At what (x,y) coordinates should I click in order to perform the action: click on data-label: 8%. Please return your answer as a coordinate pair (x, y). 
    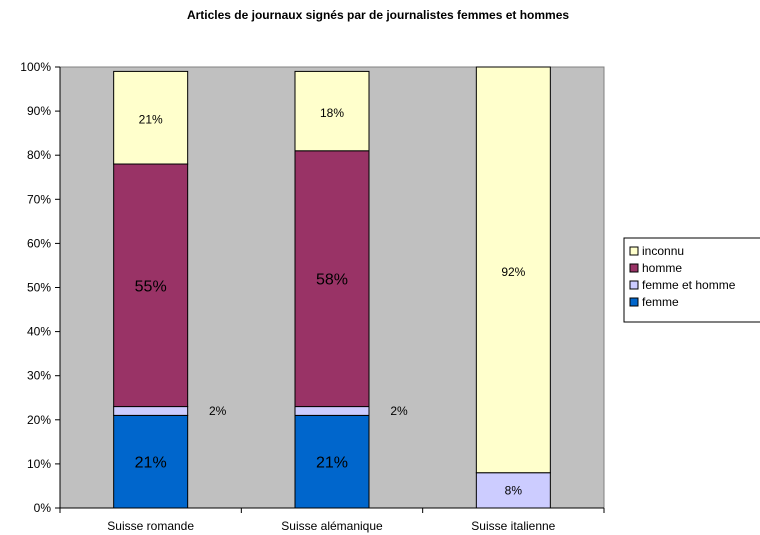
    Looking at the image, I should click on (514, 490).